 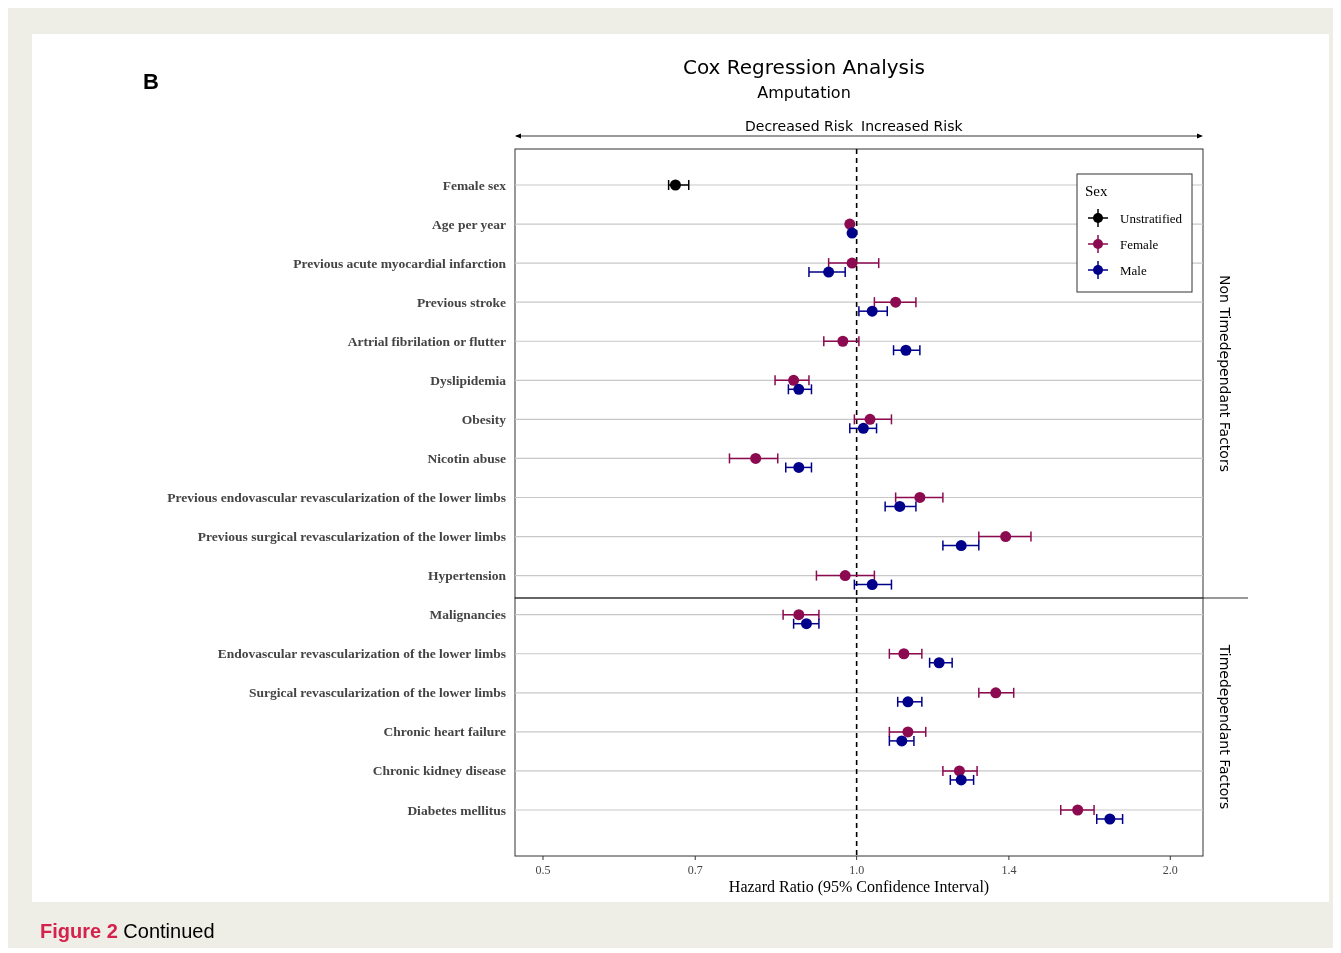 What do you see at coordinates (484, 419) in the screenshot?
I see `y-tick-label: Obesity` at bounding box center [484, 419].